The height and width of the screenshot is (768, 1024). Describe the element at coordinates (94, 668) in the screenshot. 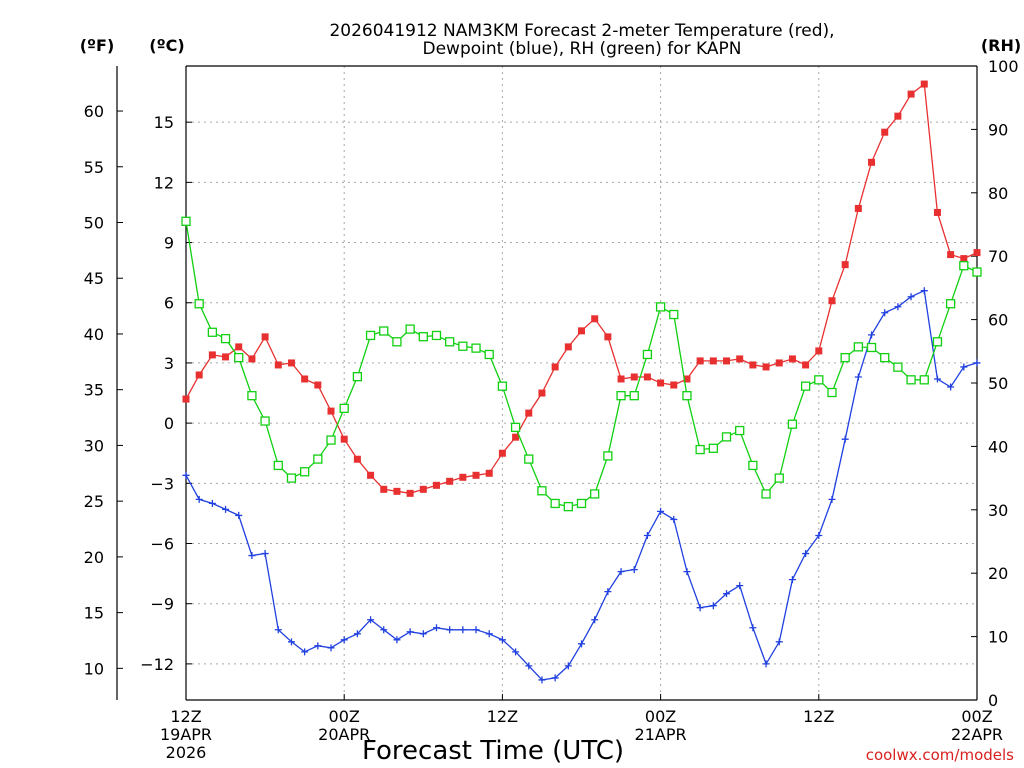

I see `fahrenheit-tick-label: 10` at that location.